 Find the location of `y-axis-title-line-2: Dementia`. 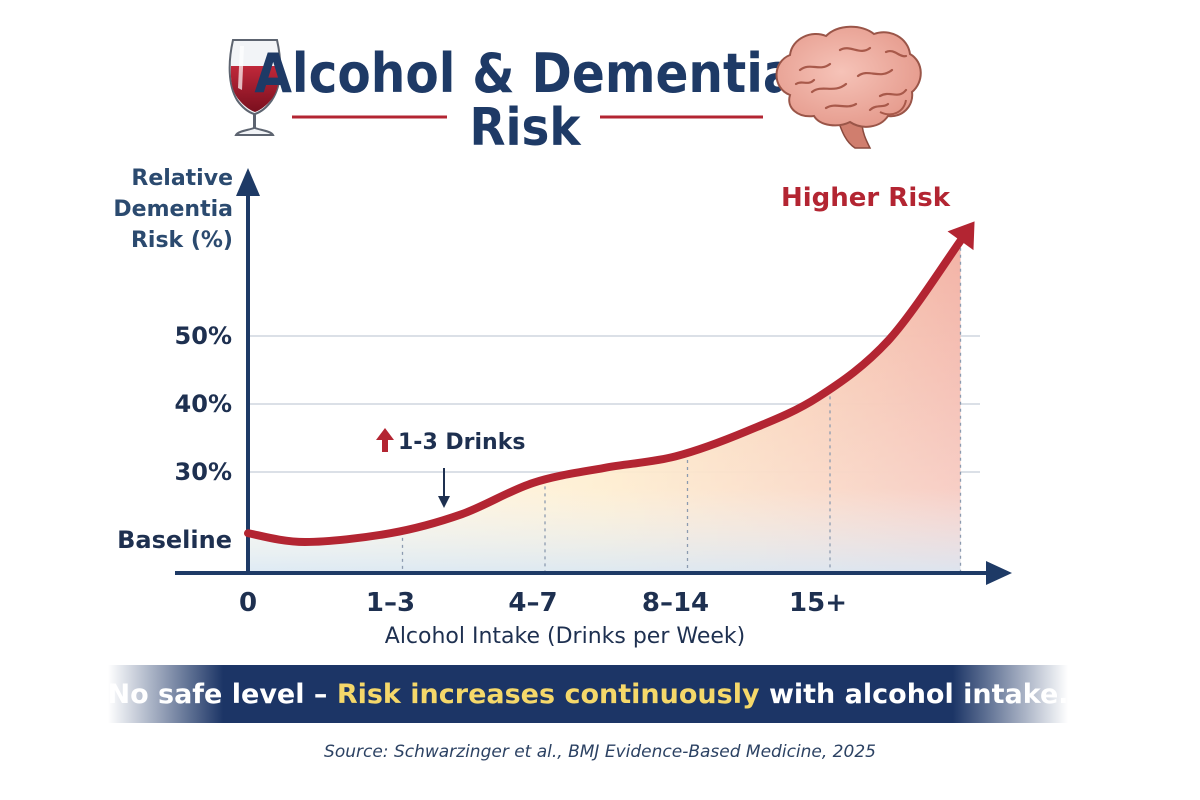

y-axis-title-line-2: Dementia is located at coordinates (173, 209).